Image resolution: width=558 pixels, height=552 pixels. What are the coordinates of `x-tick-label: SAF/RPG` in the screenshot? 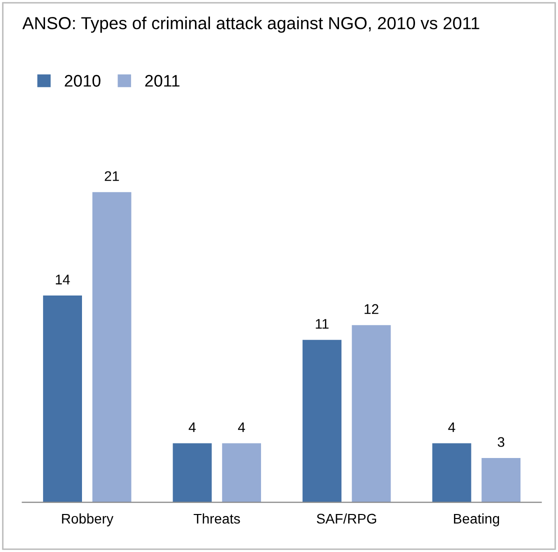 It's located at (346, 518).